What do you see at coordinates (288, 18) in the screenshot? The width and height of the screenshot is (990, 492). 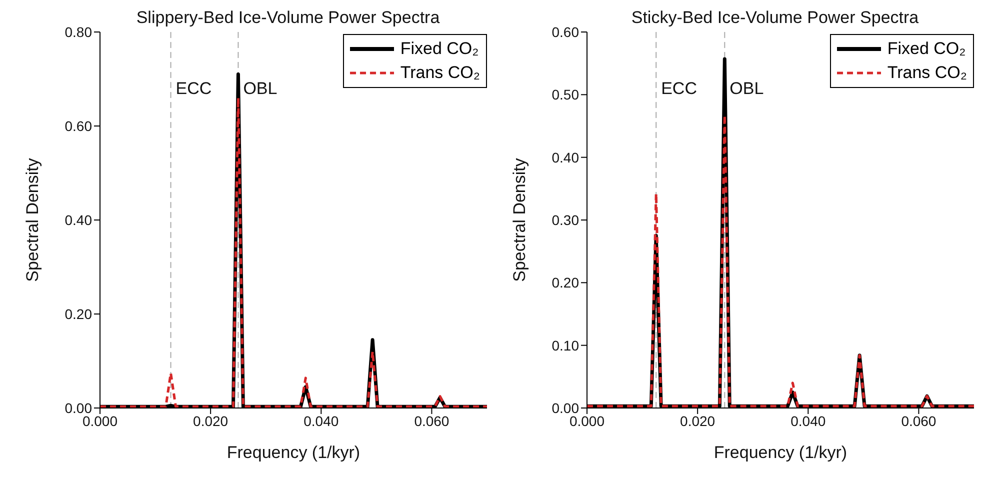 I see `chart-title: Slippery-Bed Ice-Volume Power Spectra` at bounding box center [288, 18].